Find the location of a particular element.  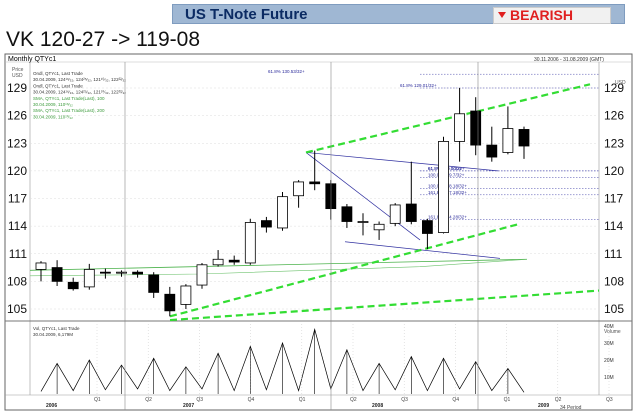

trend-line-fan is located at coordinates (363, 196).